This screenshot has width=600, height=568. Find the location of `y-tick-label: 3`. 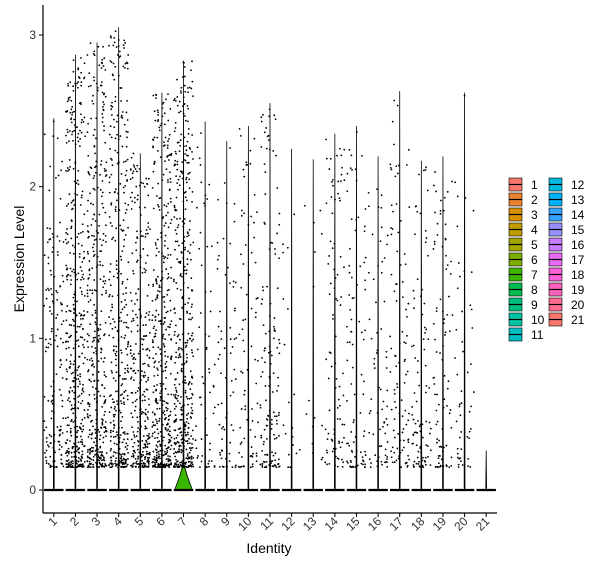

y-tick-label: 3 is located at coordinates (32, 35).